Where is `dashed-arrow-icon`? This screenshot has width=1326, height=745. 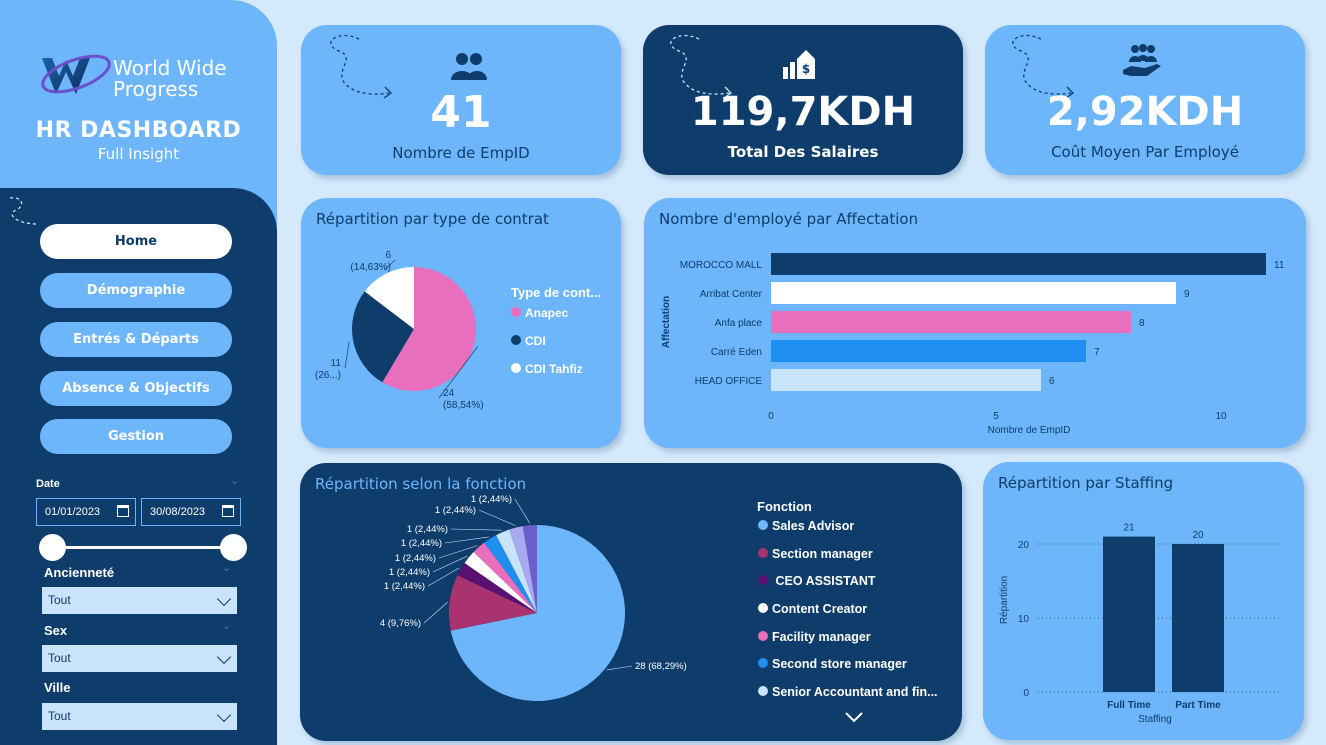
dashed-arrow-icon is located at coordinates (701, 66).